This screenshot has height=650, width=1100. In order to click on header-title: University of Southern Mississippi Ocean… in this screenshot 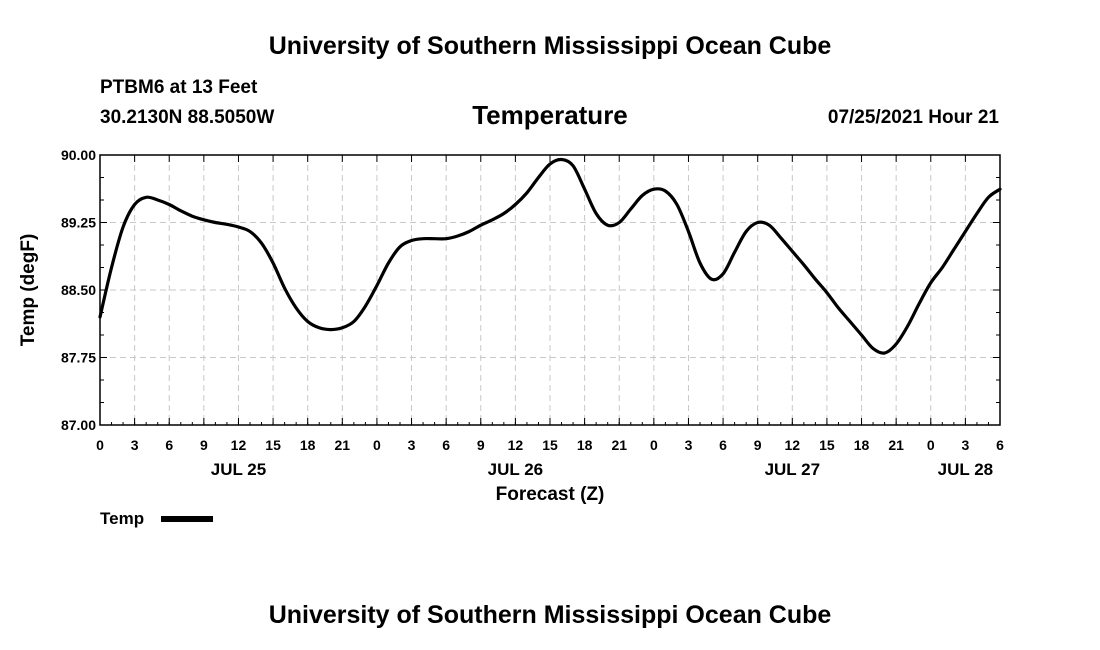, I will do `click(550, 46)`.